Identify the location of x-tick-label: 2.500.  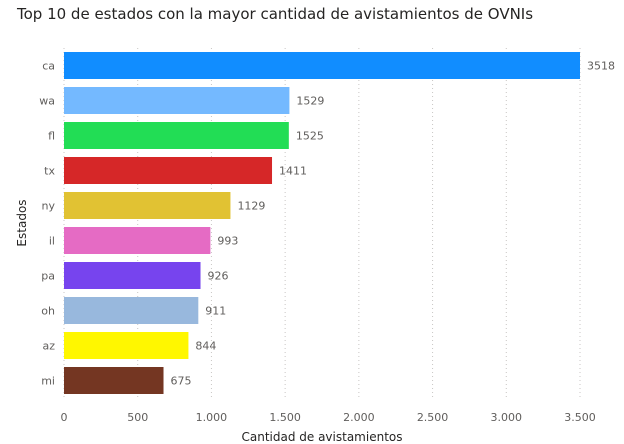
(433, 417).